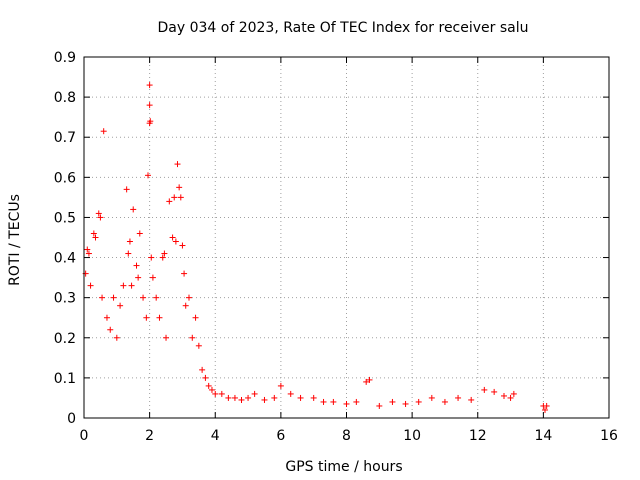 This screenshot has height=480, width=640. I want to click on x-tick-label: 4, so click(215, 436).